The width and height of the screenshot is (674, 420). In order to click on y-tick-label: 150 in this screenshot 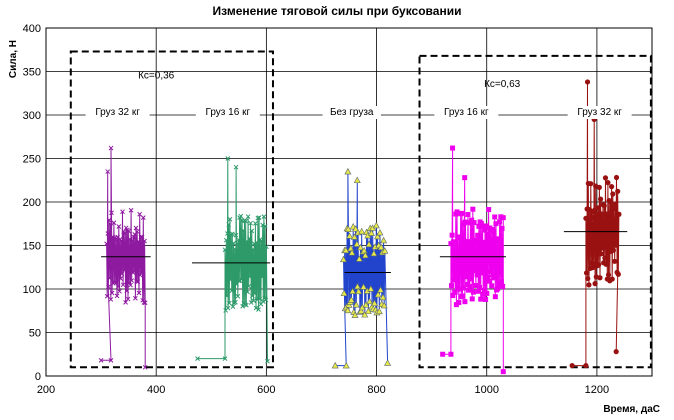, I will do `click(32, 247)`.